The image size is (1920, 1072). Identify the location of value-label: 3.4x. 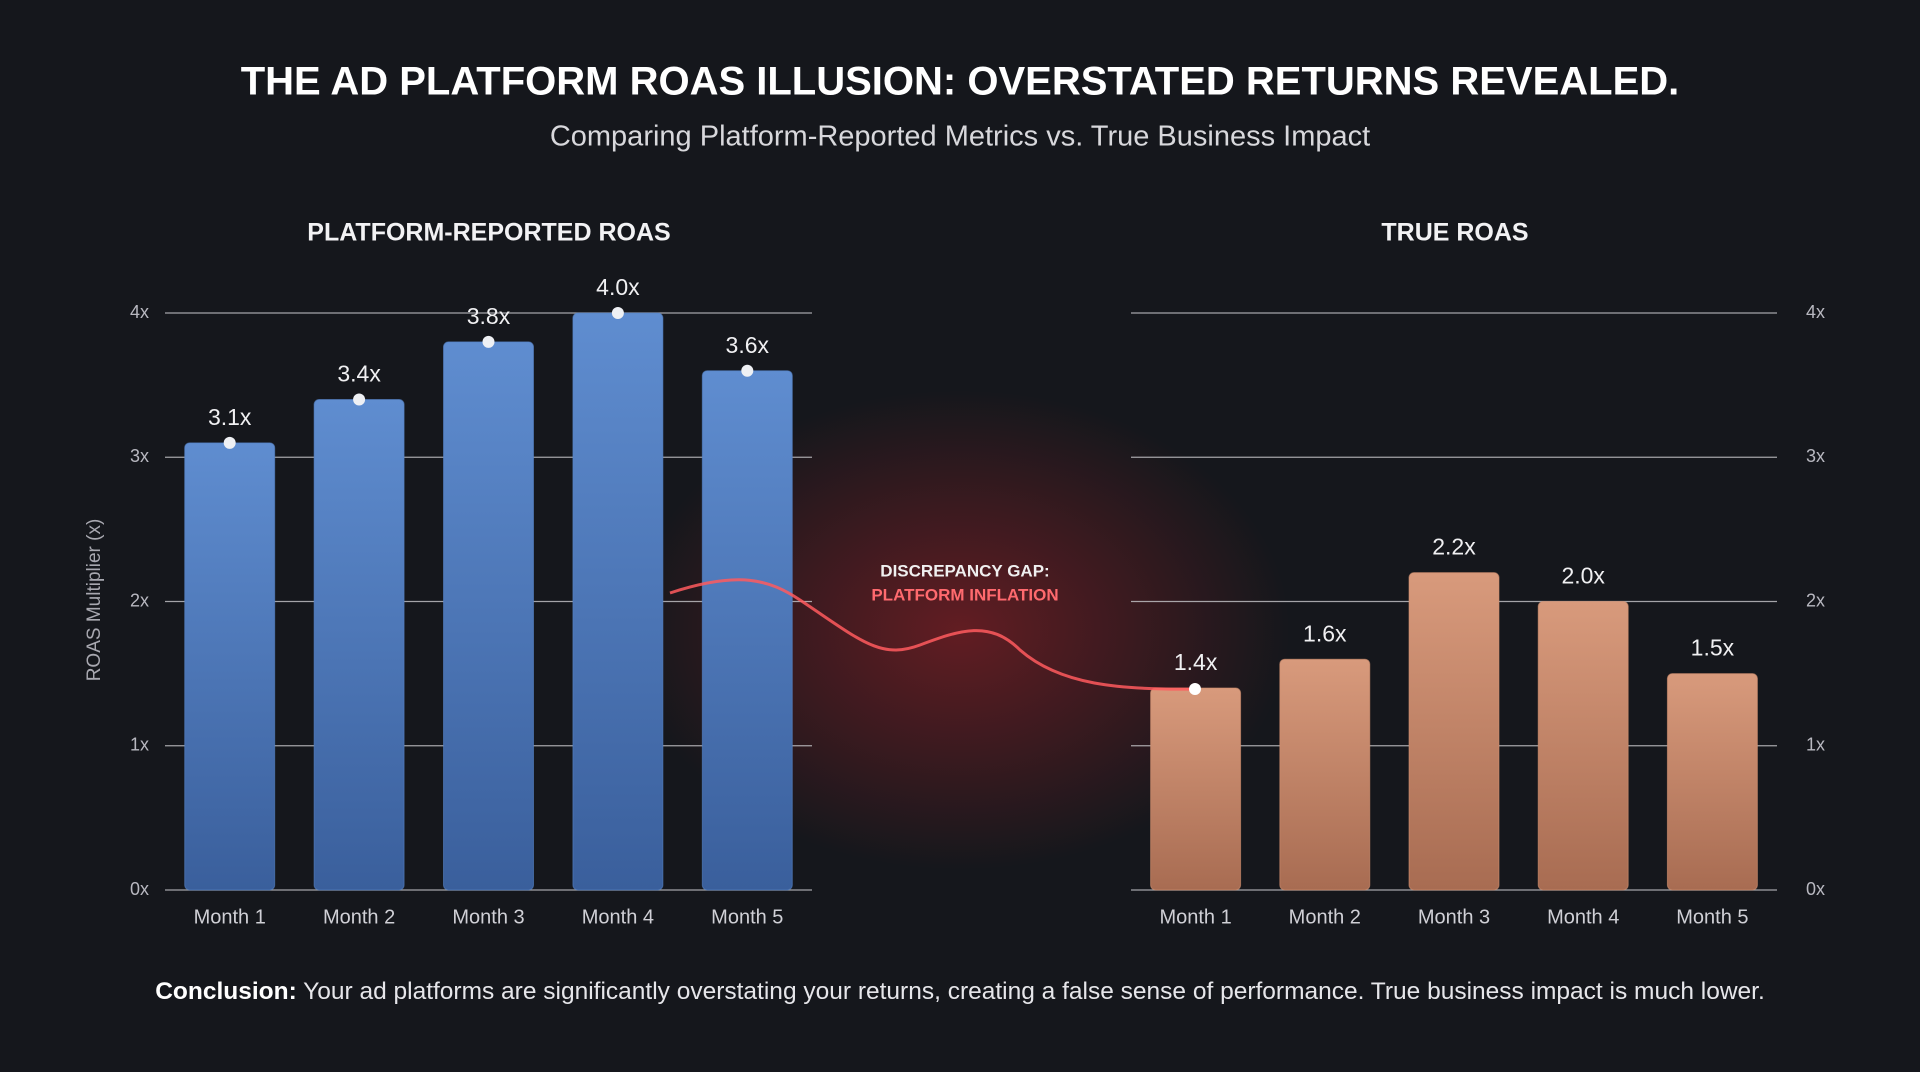
(359, 374).